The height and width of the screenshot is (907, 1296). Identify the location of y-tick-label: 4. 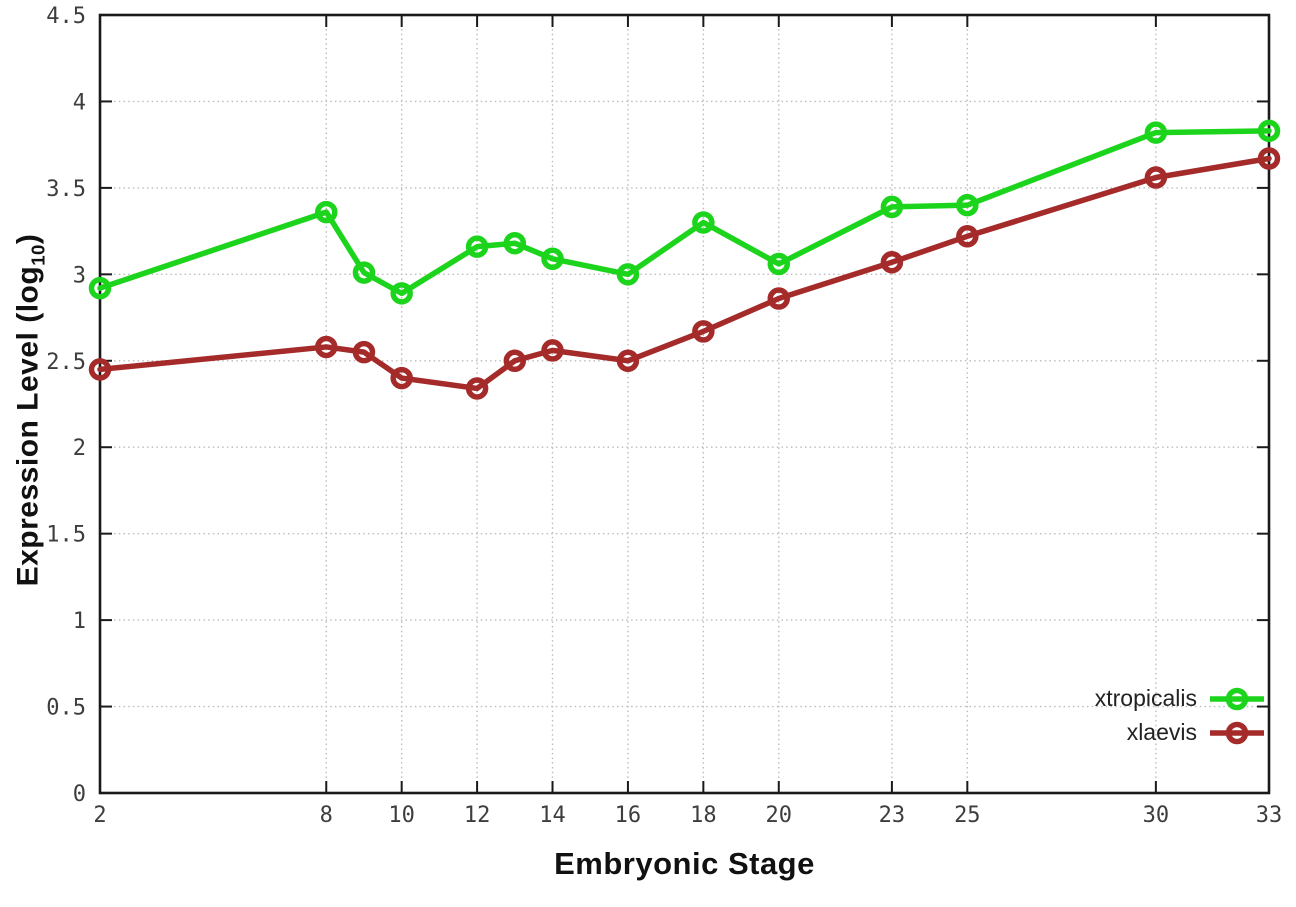
(79, 102).